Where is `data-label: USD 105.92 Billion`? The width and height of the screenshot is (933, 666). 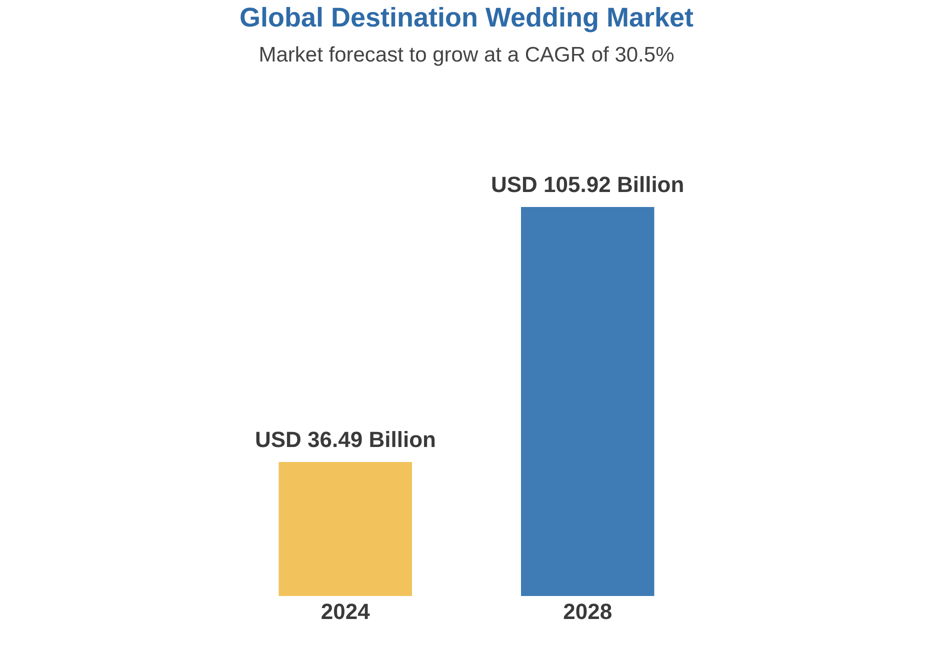
data-label: USD 105.92 Billion is located at coordinates (587, 184).